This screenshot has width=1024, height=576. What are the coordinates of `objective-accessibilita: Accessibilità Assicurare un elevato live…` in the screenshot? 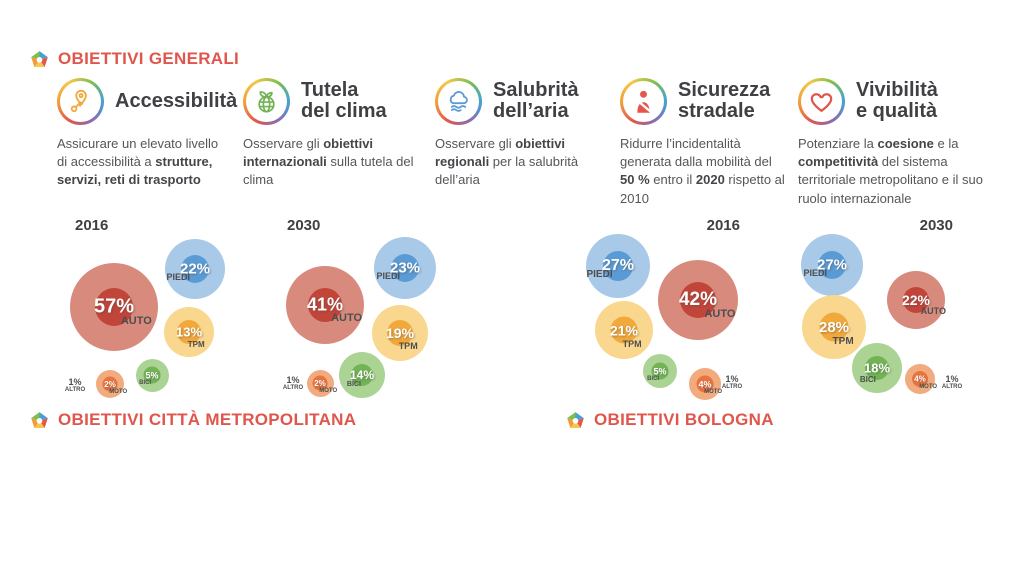 It's located at (147, 133).